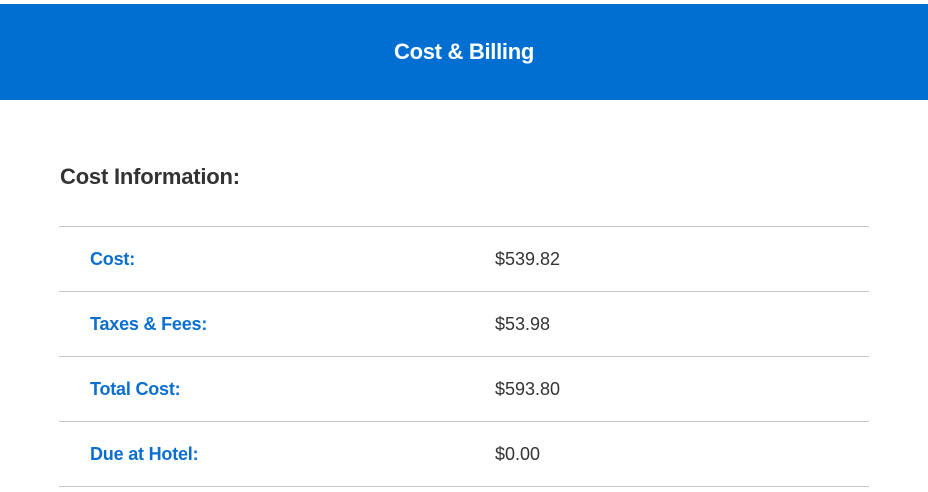  What do you see at coordinates (135, 389) in the screenshot?
I see `row-label: Total Cost:` at bounding box center [135, 389].